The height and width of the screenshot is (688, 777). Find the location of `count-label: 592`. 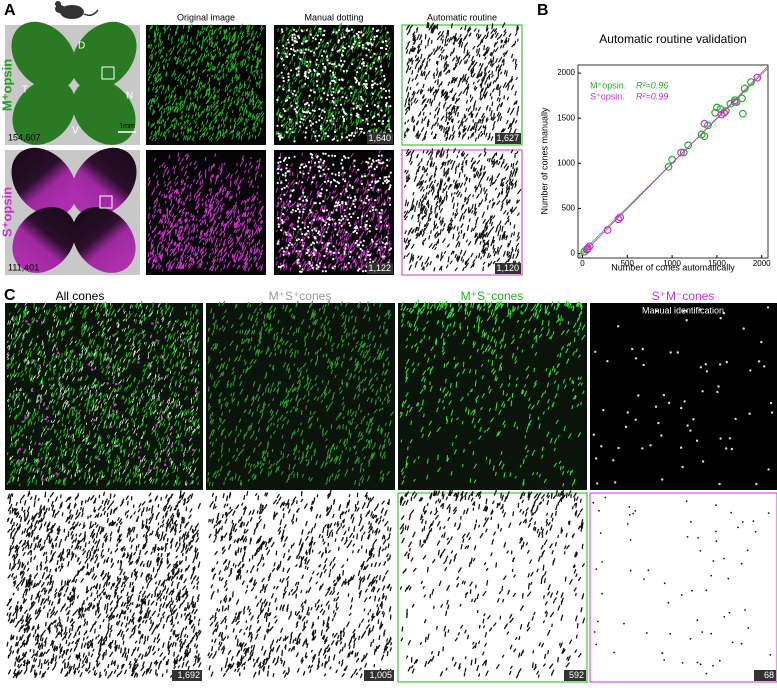

count-label: 592 is located at coordinates (576, 675).